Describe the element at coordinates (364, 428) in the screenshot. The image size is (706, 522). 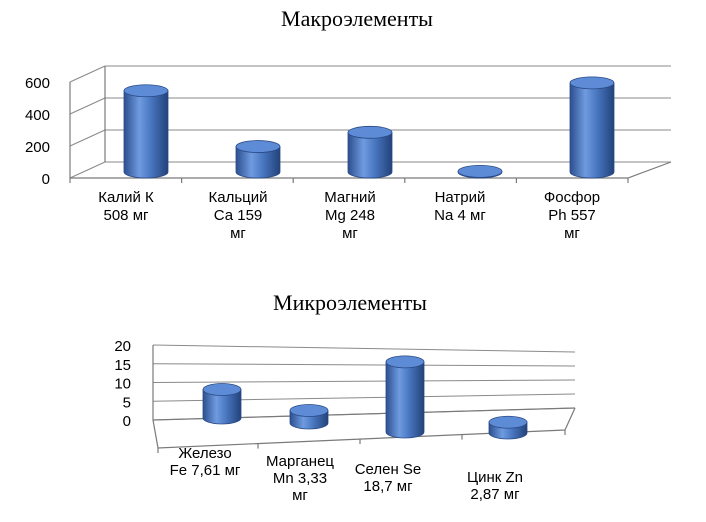
I see `micro-floor` at that location.